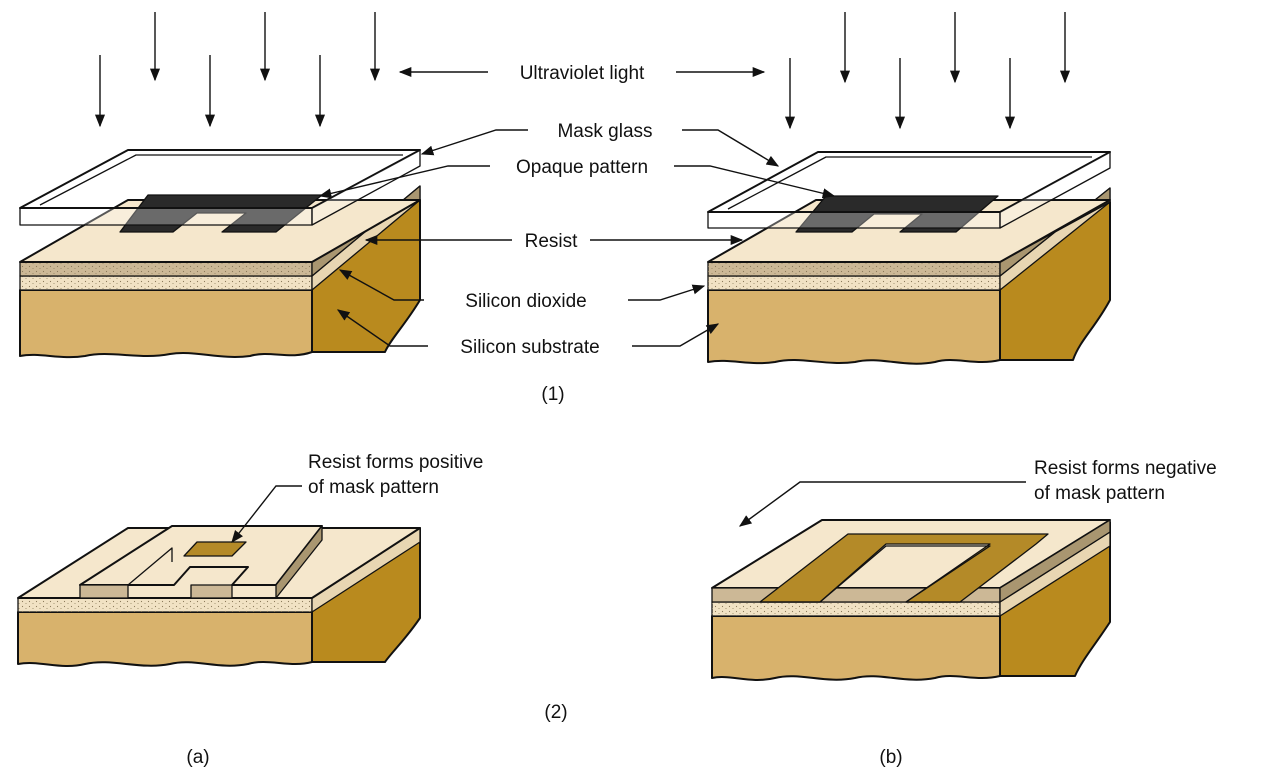 The width and height of the screenshot is (1266, 774). Describe the element at coordinates (552, 241) in the screenshot. I see `label-resist: Resist` at that location.